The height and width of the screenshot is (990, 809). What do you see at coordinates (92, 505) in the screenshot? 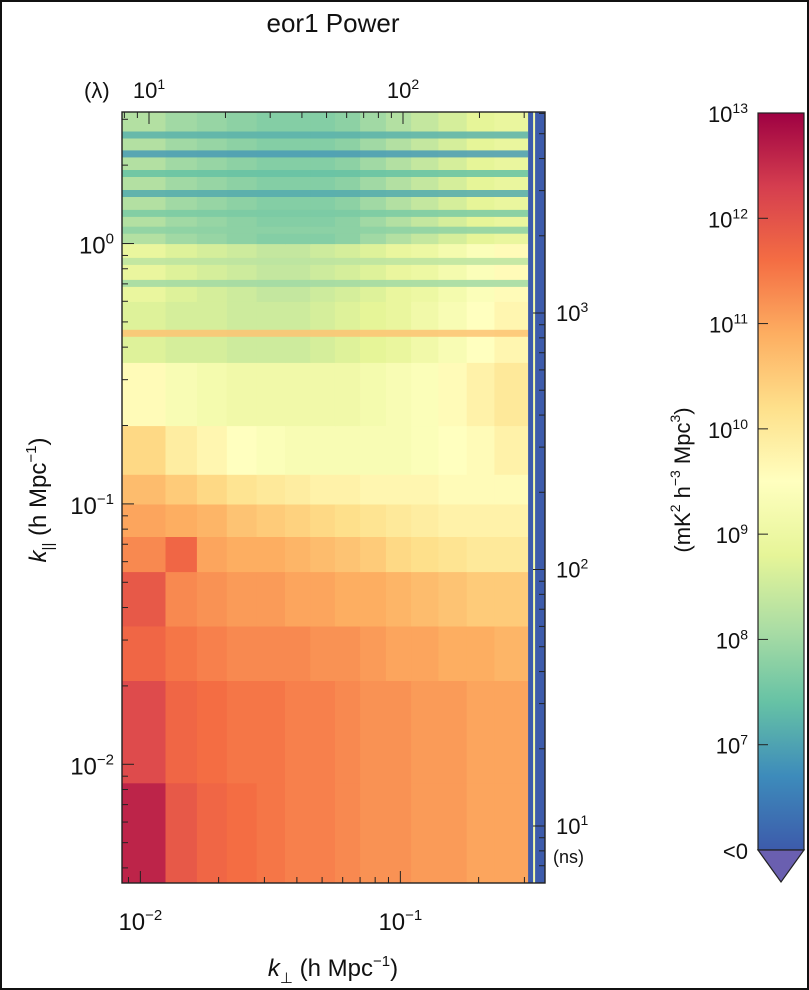
I see `y-tick-label: 10⁻¹` at bounding box center [92, 505].